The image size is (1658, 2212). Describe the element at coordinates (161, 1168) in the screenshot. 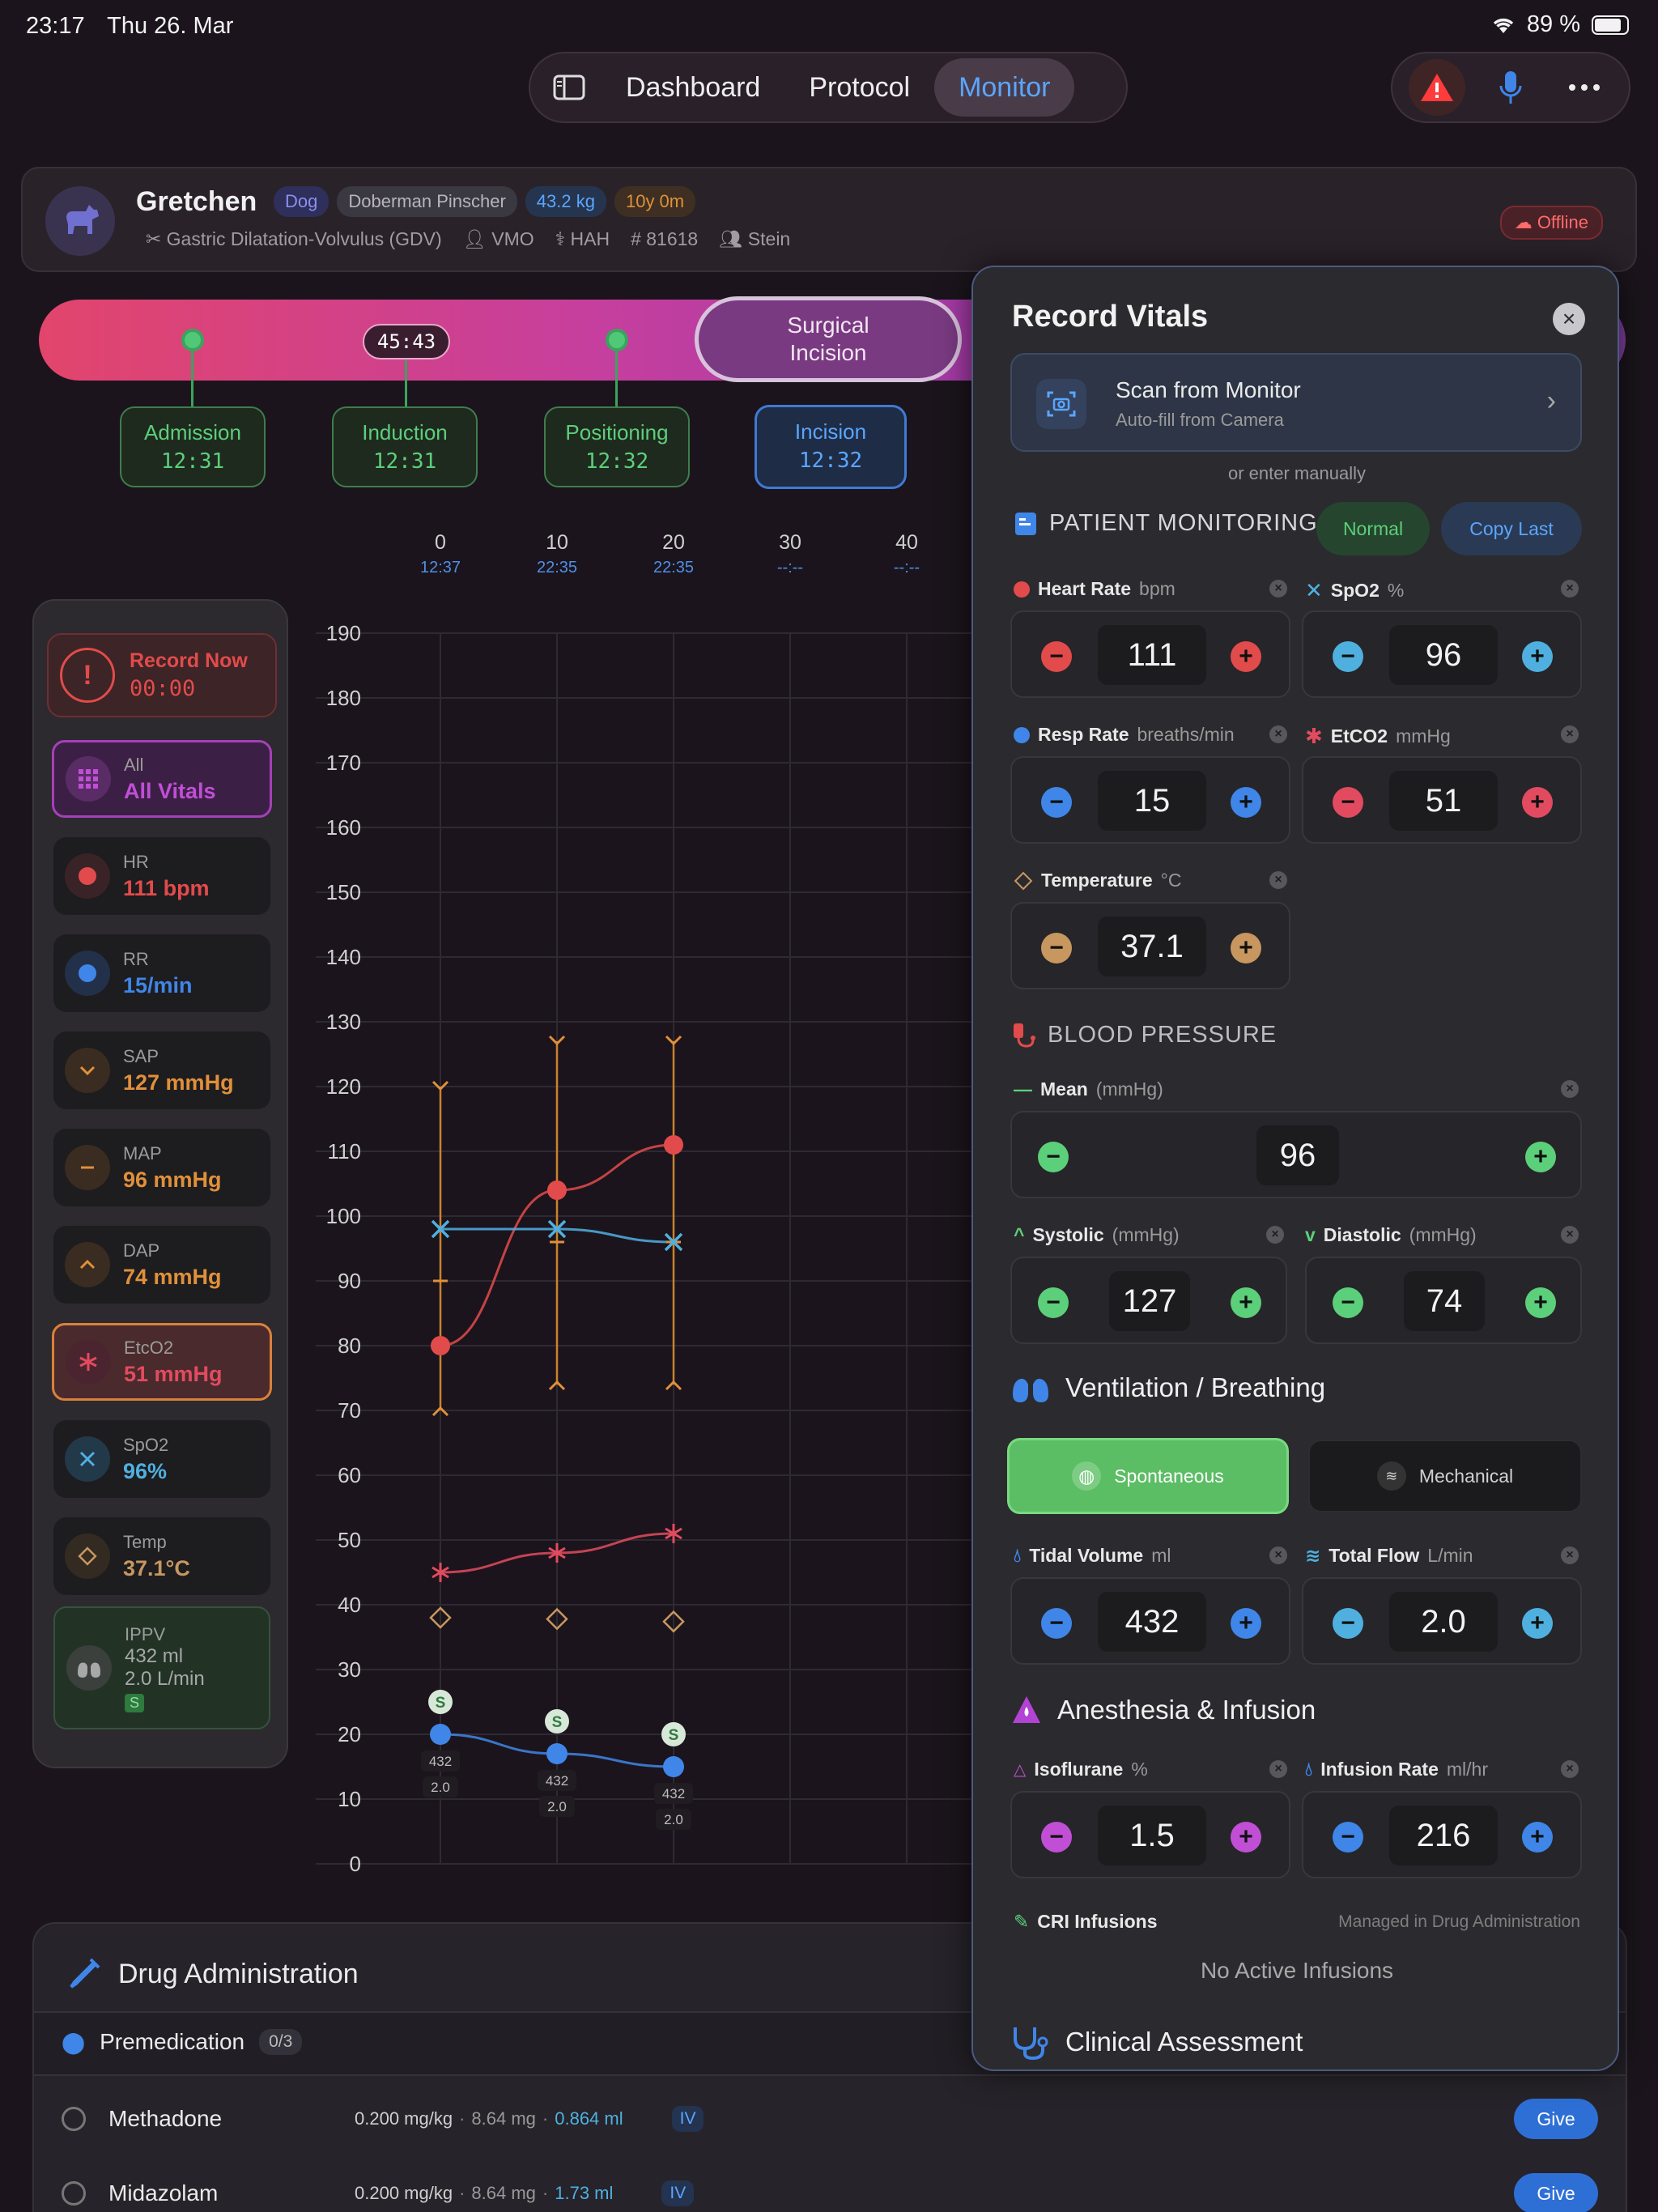

I see `filter-map: MAP 96 mmHg` at that location.